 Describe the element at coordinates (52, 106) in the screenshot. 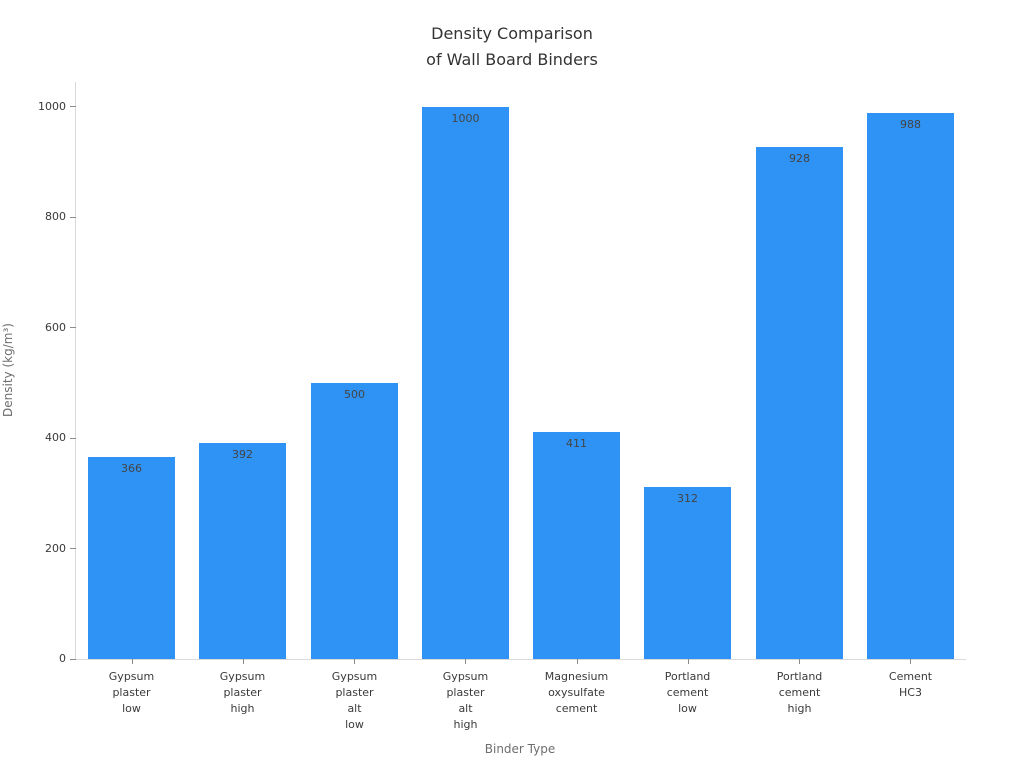

I see `y-tick-label: 1000` at that location.